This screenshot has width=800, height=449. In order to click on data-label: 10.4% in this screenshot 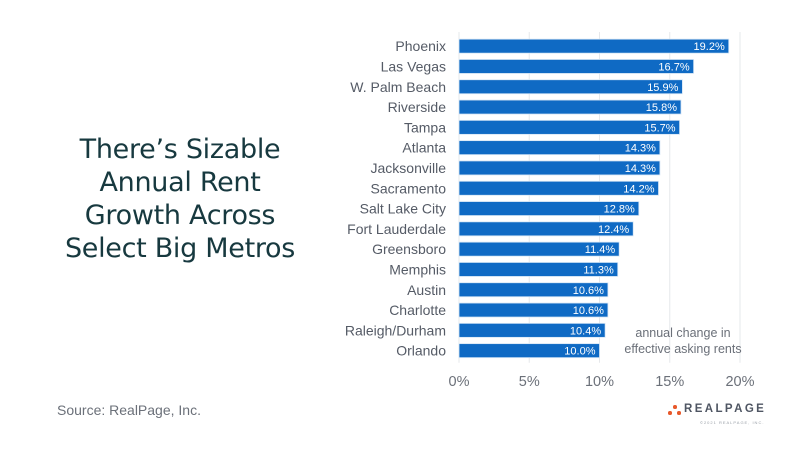, I will do `click(585, 331)`.